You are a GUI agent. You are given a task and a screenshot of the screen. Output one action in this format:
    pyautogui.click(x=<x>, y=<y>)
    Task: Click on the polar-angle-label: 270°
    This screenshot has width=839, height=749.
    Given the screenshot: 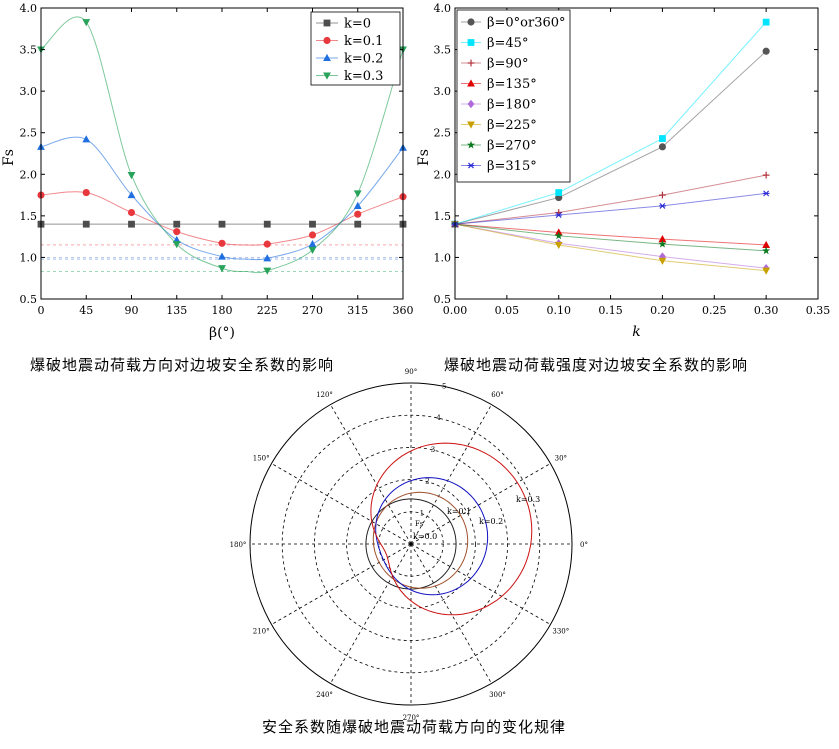 What is the action you would take?
    pyautogui.click(x=411, y=718)
    